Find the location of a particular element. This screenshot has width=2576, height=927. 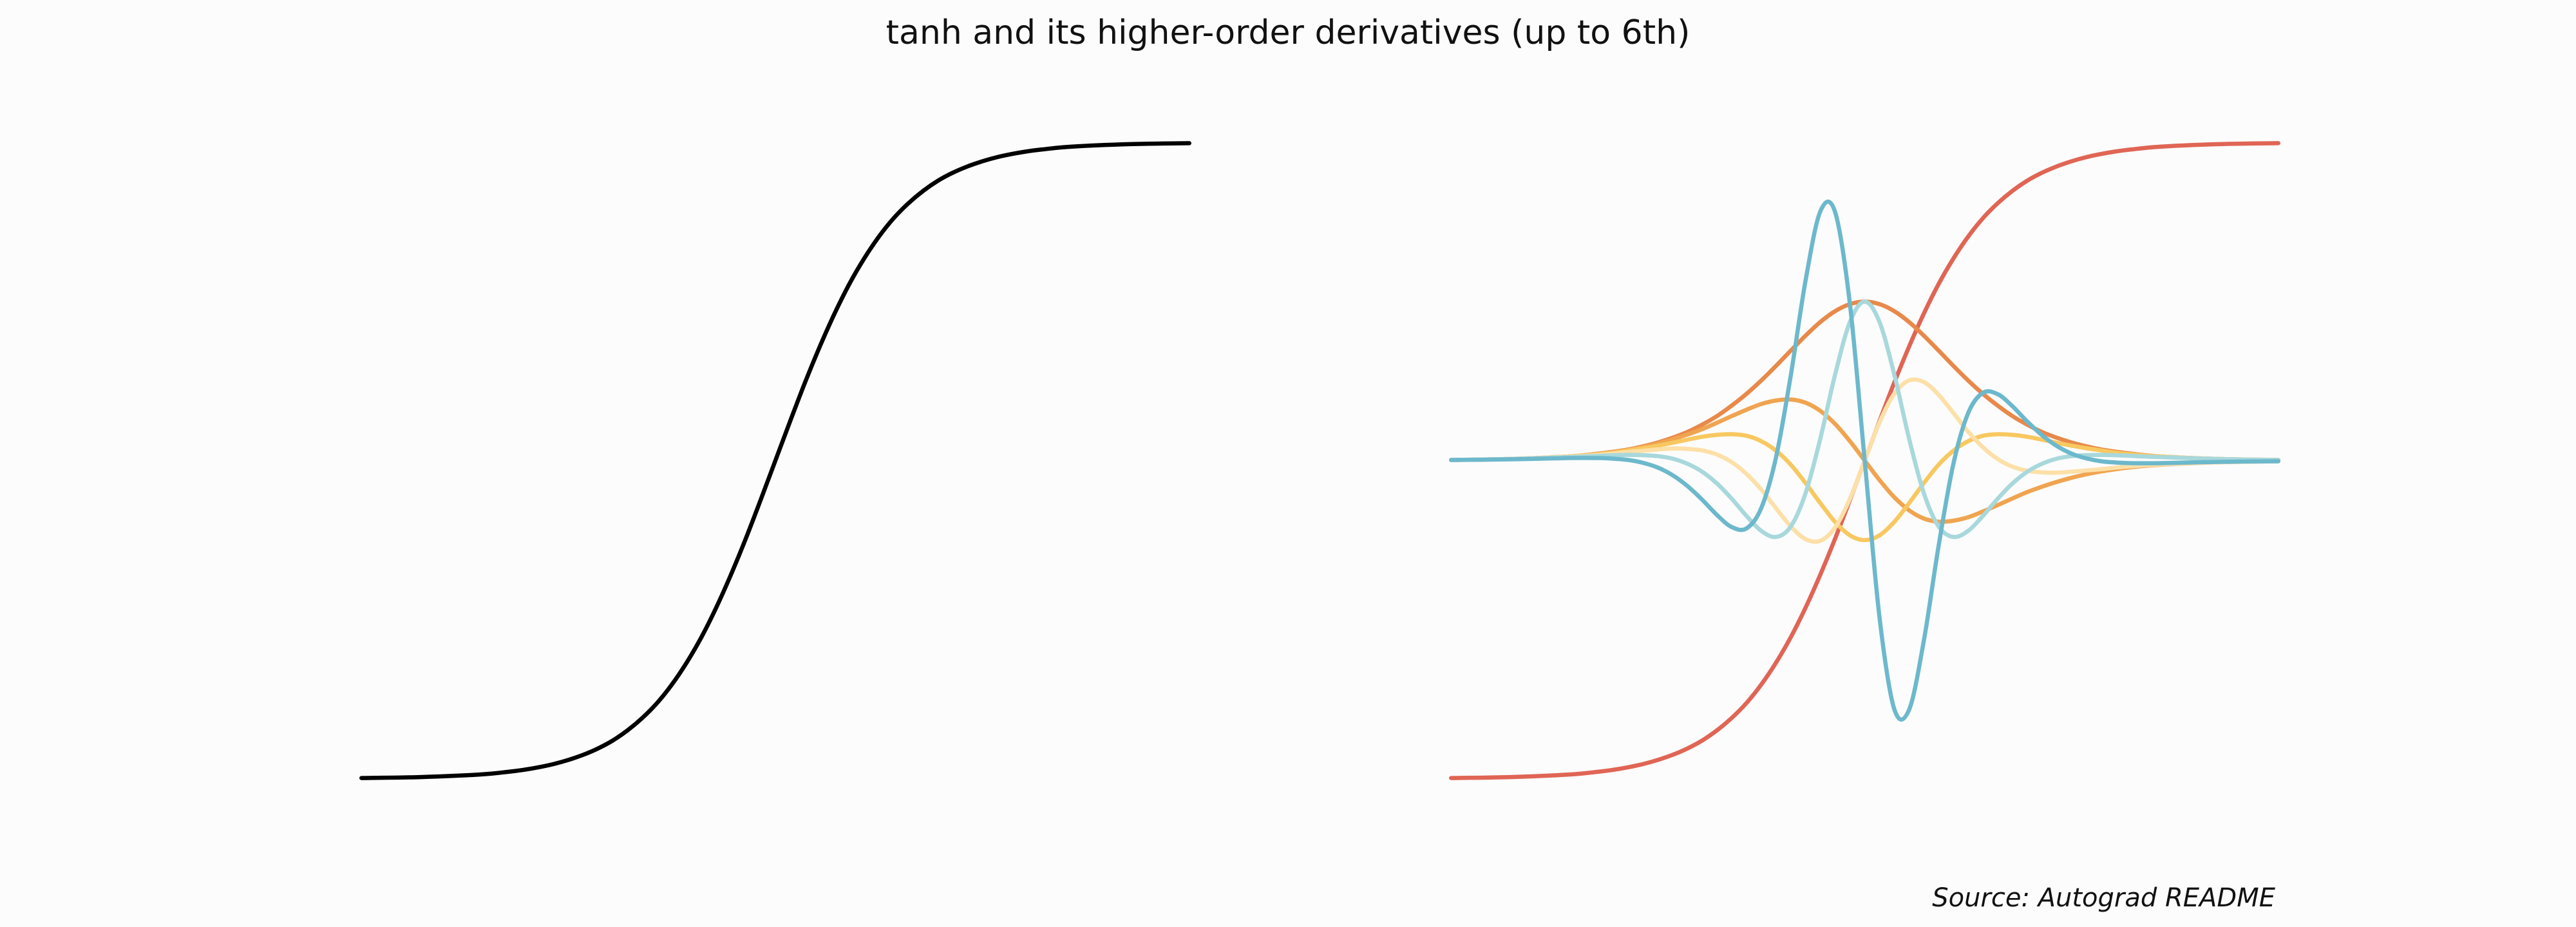

source-note: Source: Autograd README is located at coordinates (2104, 898).